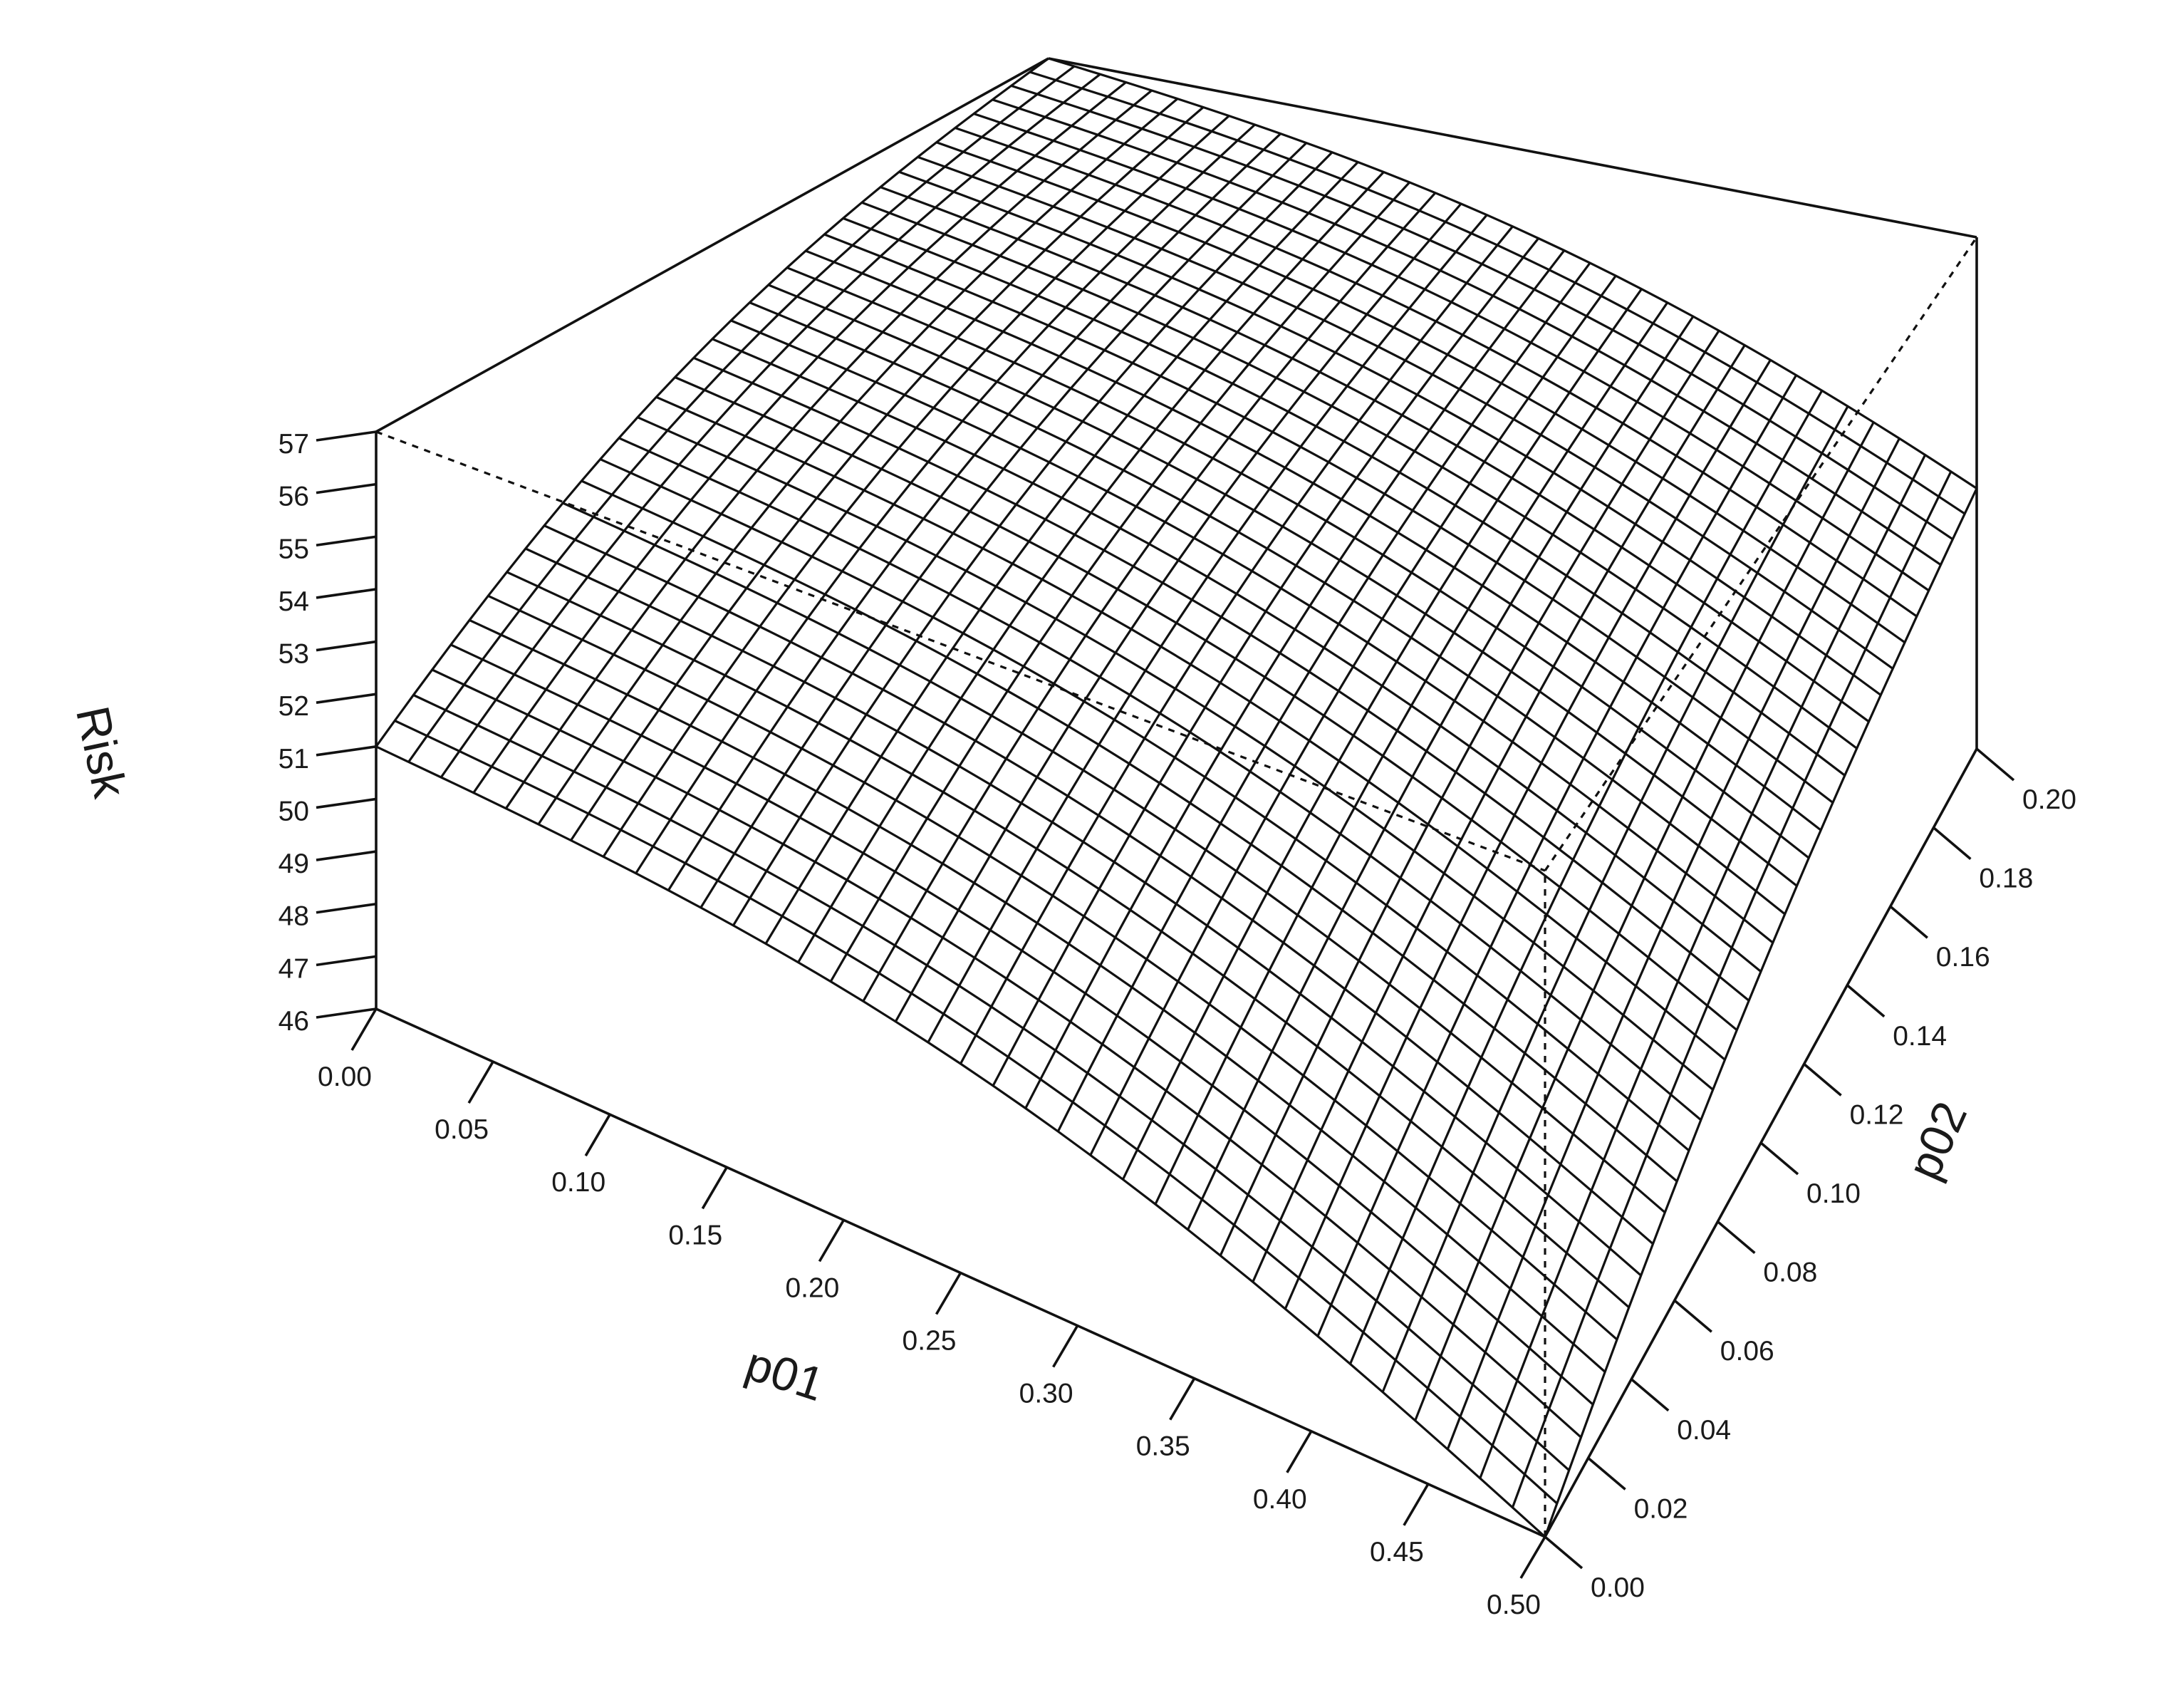 Image resolution: width=2184 pixels, height=1695 pixels. Describe the element at coordinates (345, 1077) in the screenshot. I see `p01-tick-label: 0.00` at that location.